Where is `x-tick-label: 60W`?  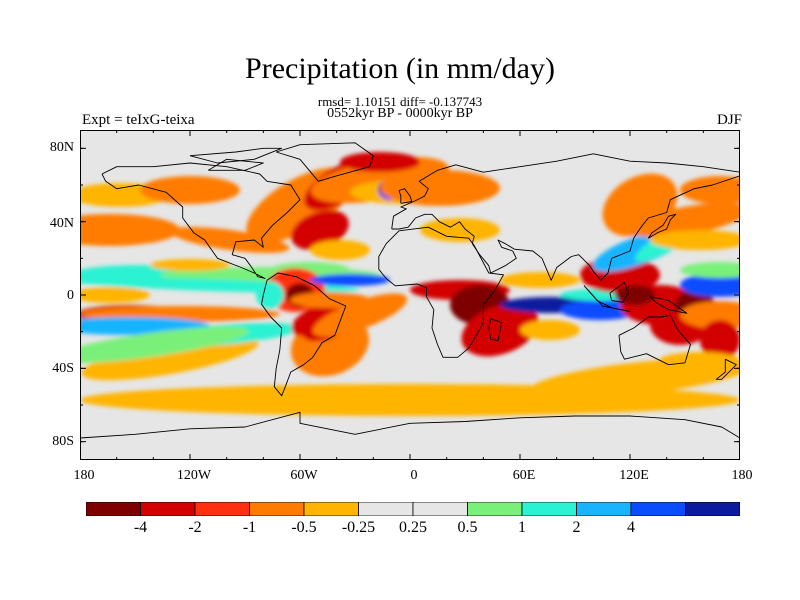
x-tick-label: 60W is located at coordinates (304, 475).